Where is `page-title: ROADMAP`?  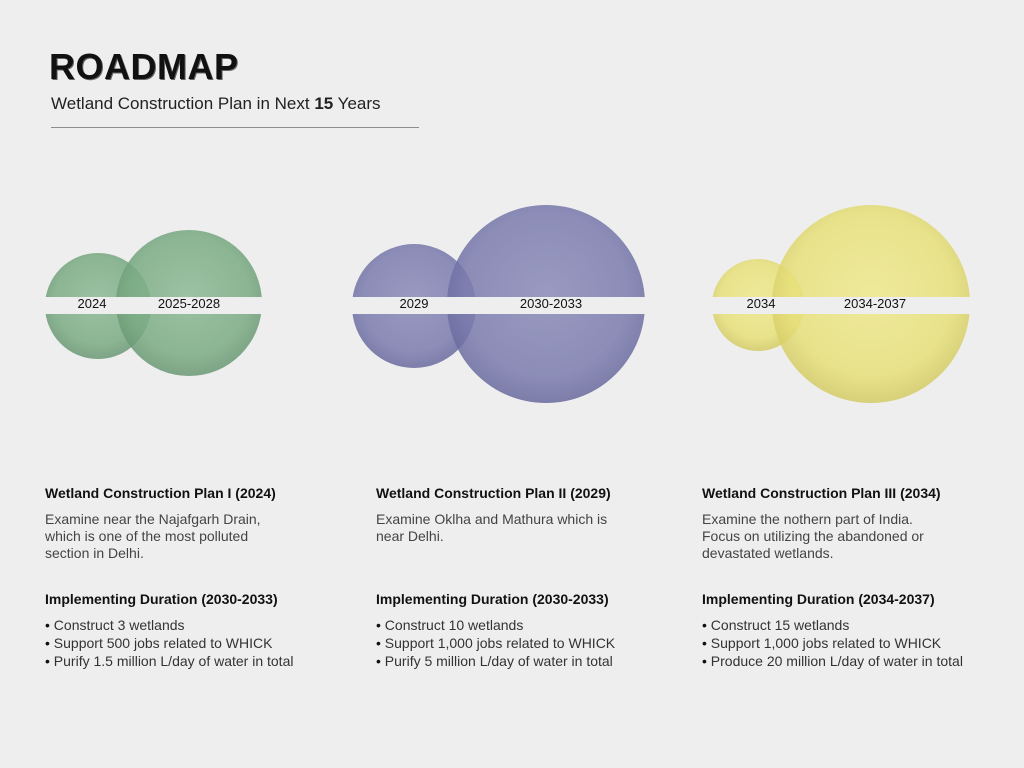
page-title: ROADMAP is located at coordinates (144, 66).